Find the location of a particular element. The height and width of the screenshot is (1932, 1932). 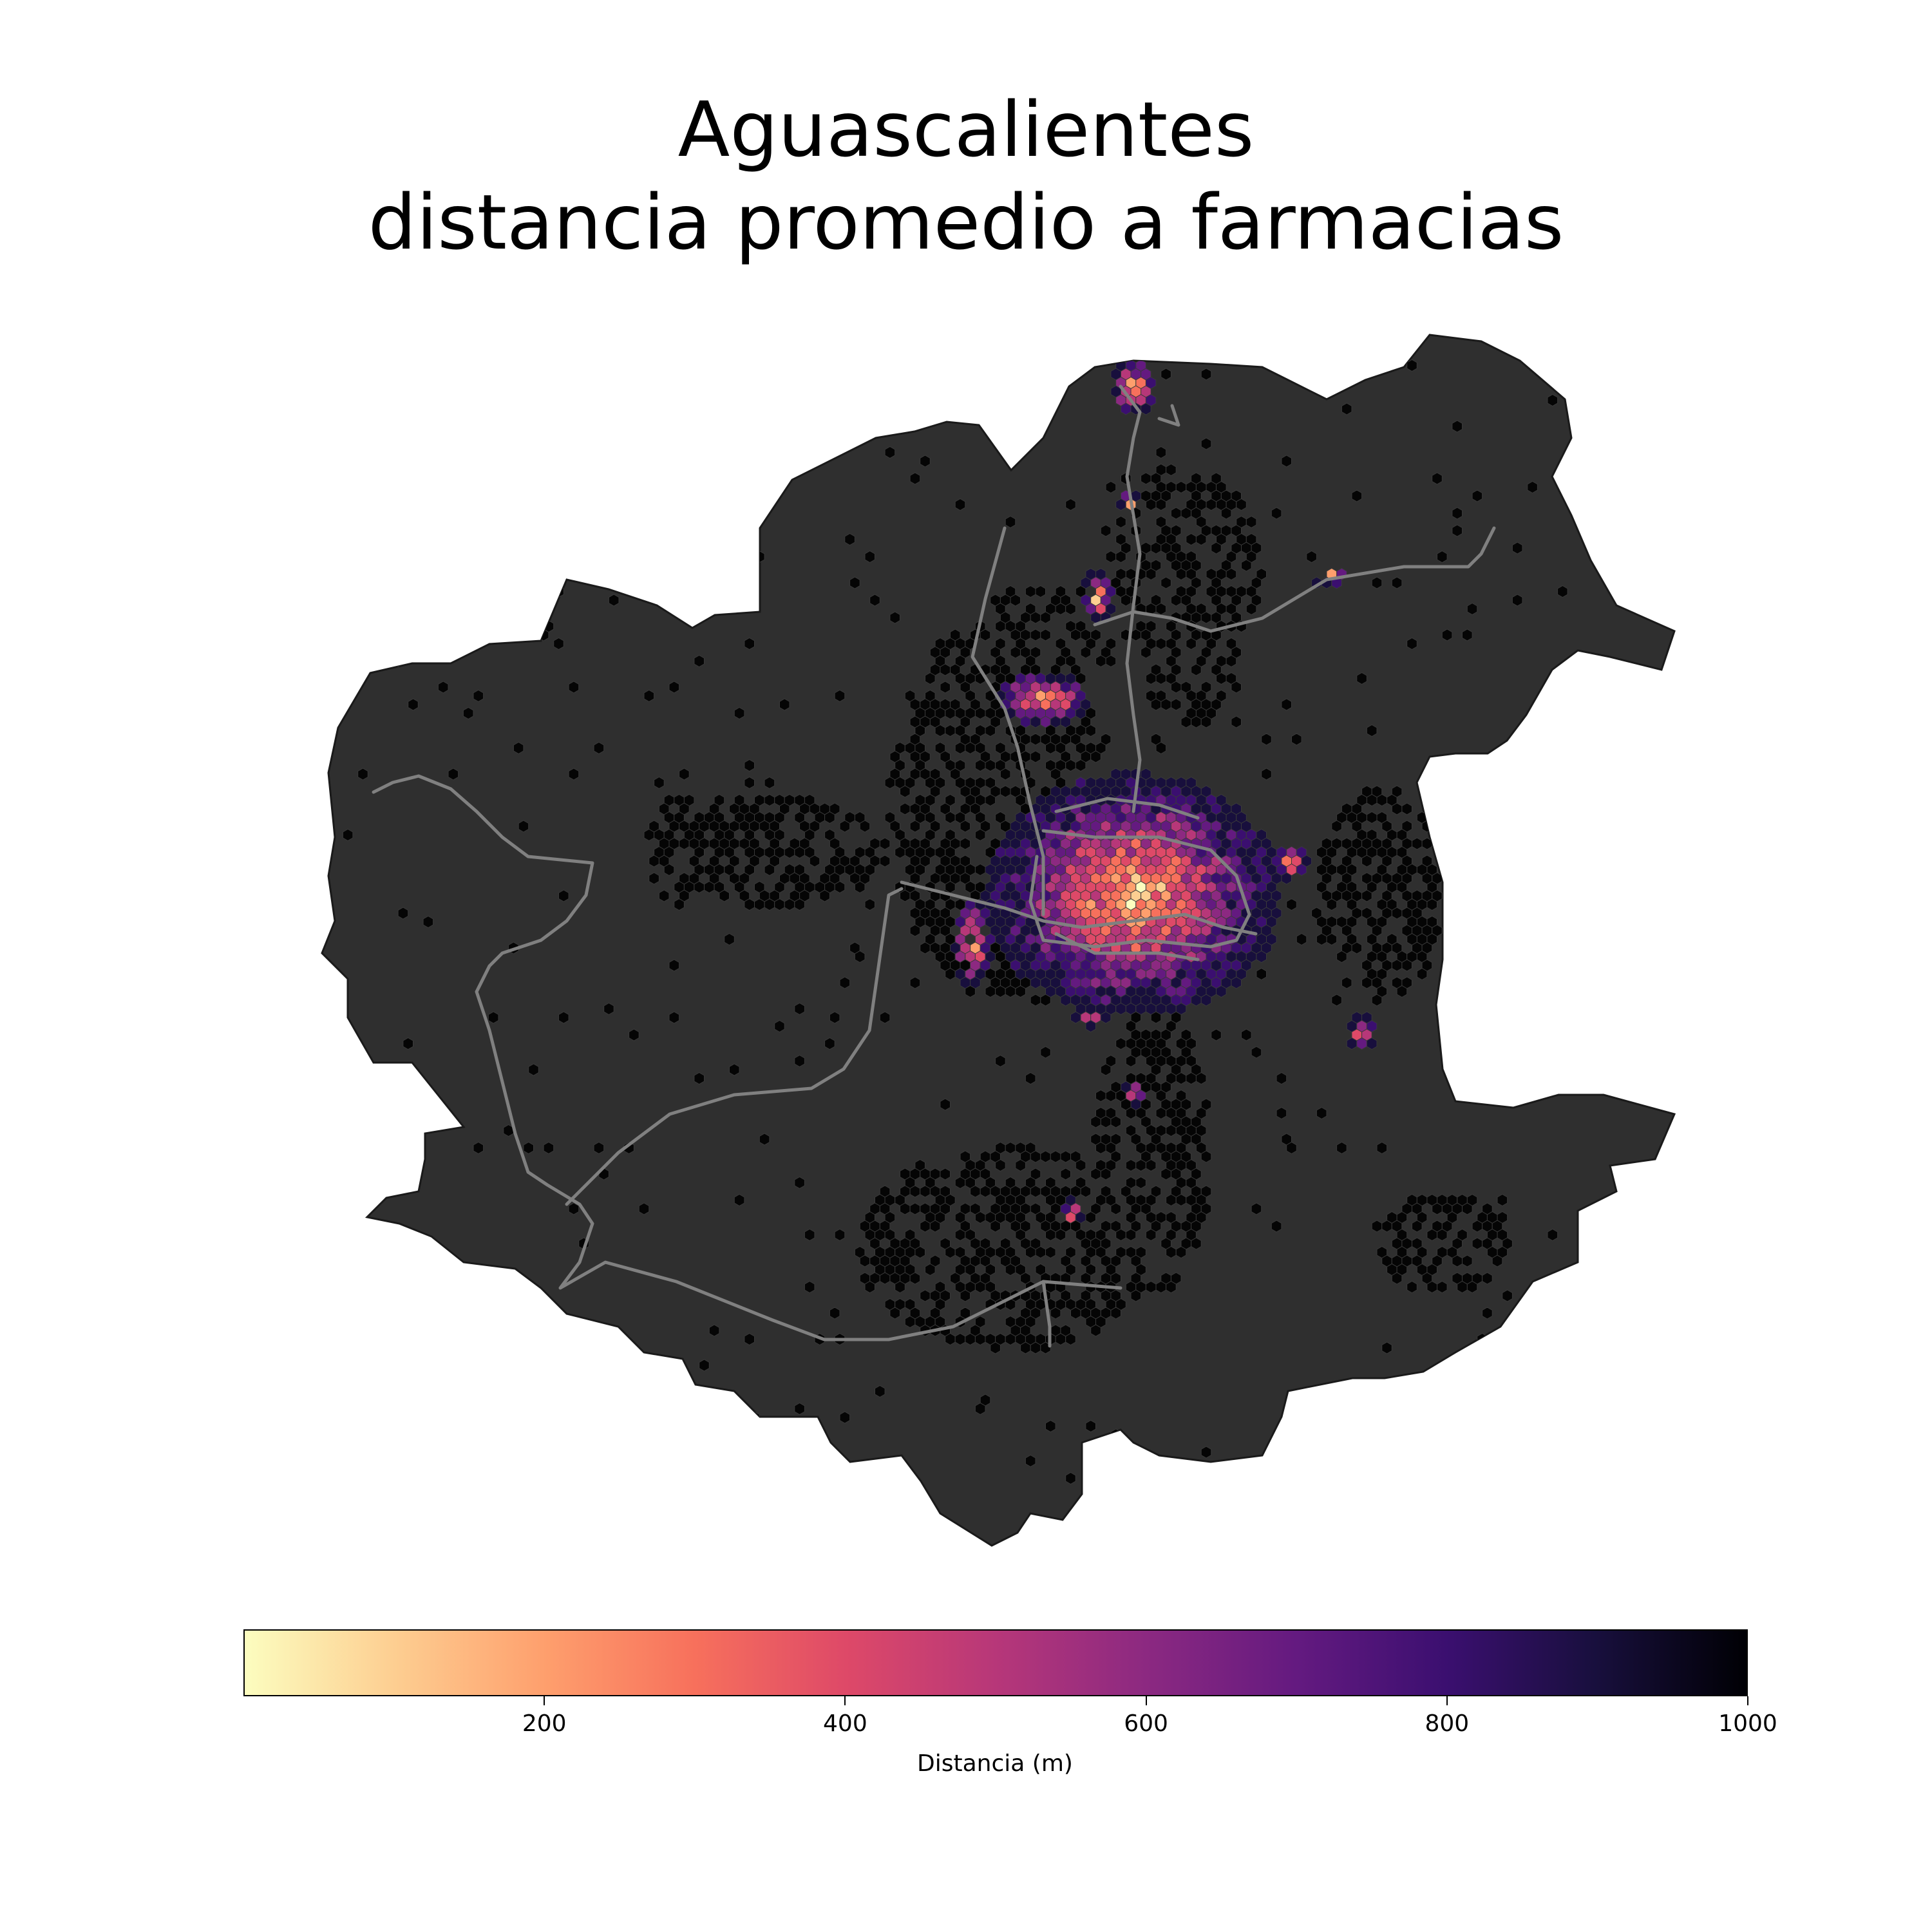

colorbar-tick-label: 400 is located at coordinates (845, 1723).